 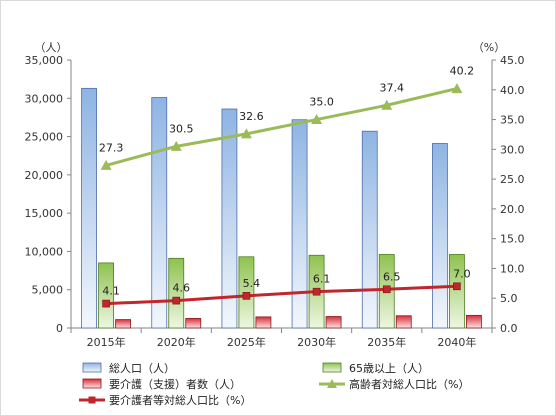 I want to click on legend-label: 高齢者対総人口比（%）, so click(x=409, y=384).